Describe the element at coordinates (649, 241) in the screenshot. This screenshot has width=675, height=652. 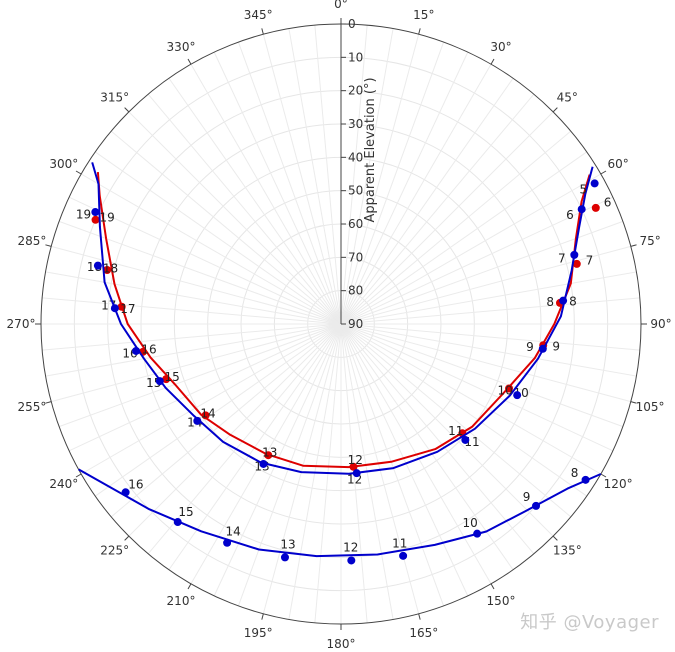
I see `angular-tick-label: 75°` at that location.